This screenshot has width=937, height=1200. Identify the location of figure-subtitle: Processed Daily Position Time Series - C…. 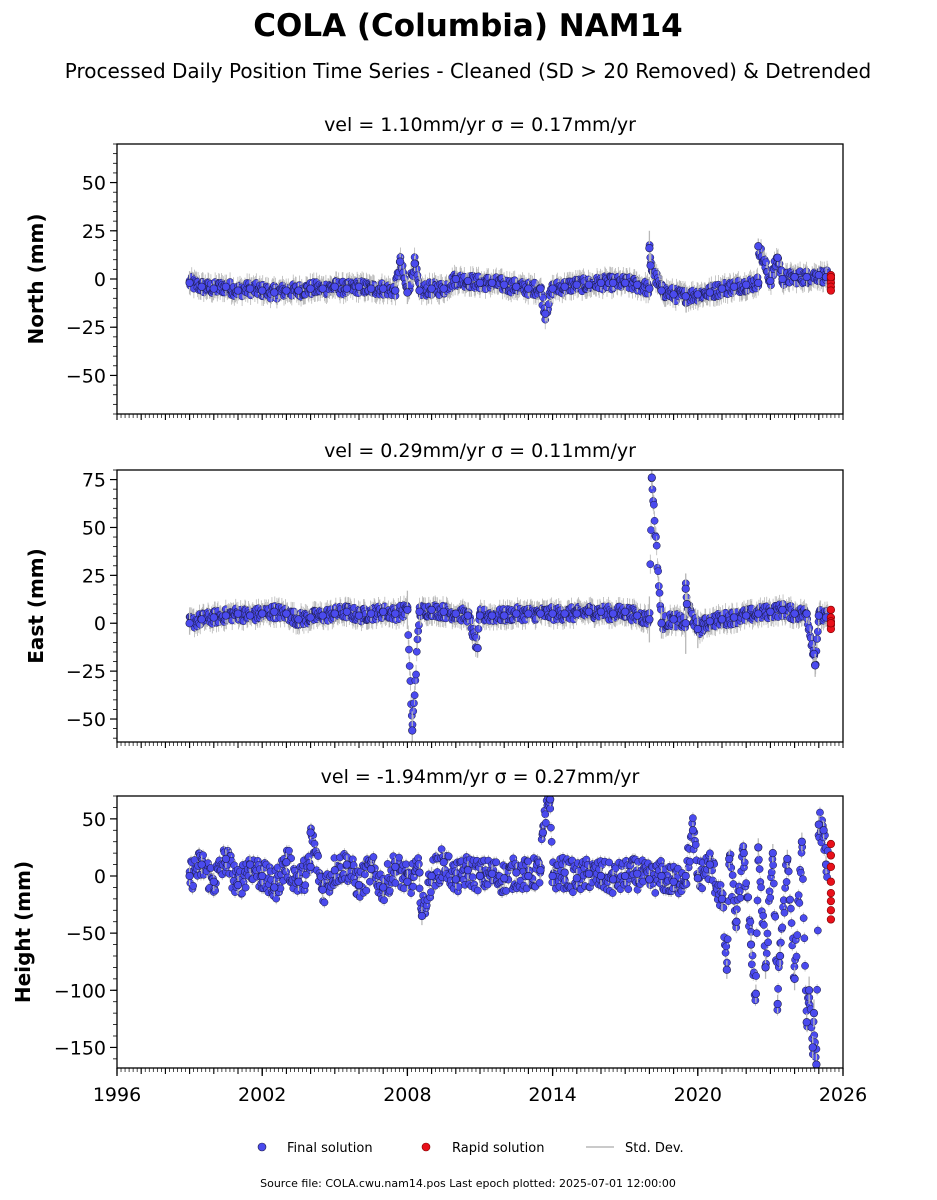
(468, 71).